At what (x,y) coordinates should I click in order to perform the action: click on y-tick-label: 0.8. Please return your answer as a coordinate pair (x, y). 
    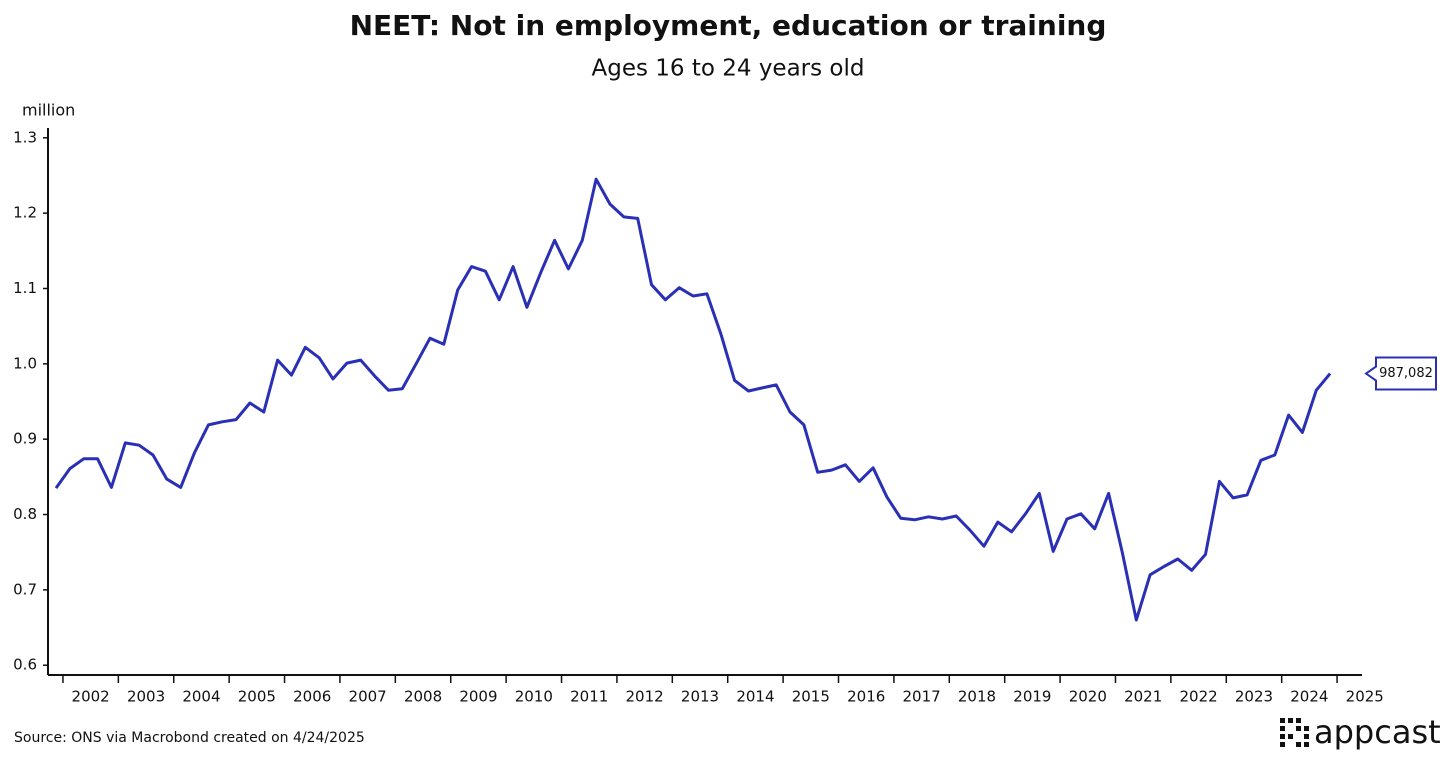
    Looking at the image, I should click on (25, 514).